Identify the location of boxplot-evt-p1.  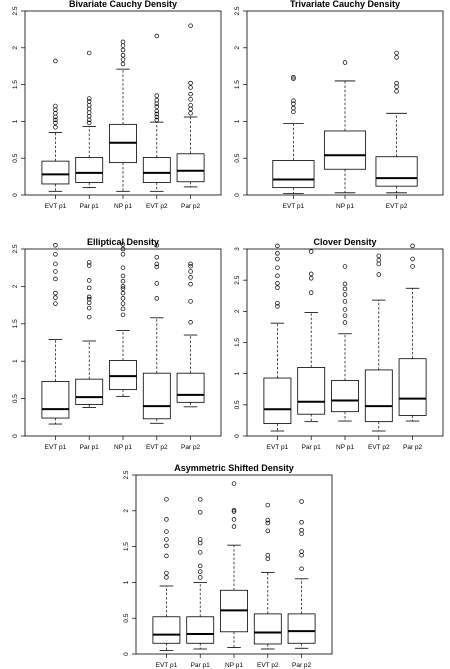
(277, 337).